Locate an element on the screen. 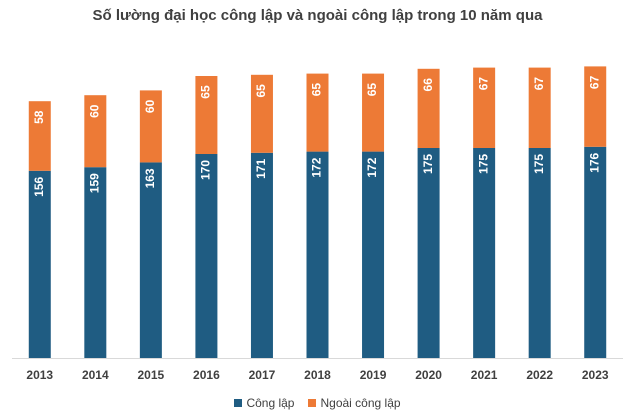  data-label-ngoai-cong-lap-2020: 66 is located at coordinates (428, 85).